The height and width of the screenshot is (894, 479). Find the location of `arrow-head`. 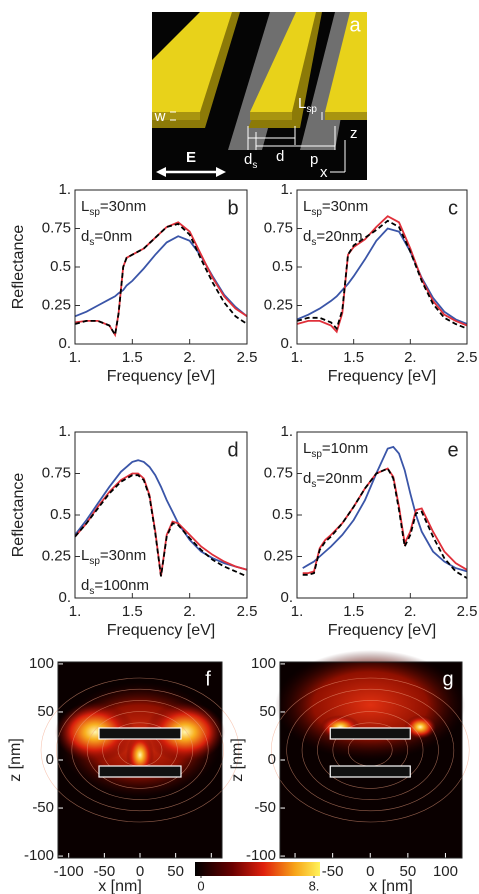

arrow-head is located at coordinates (221, 172).